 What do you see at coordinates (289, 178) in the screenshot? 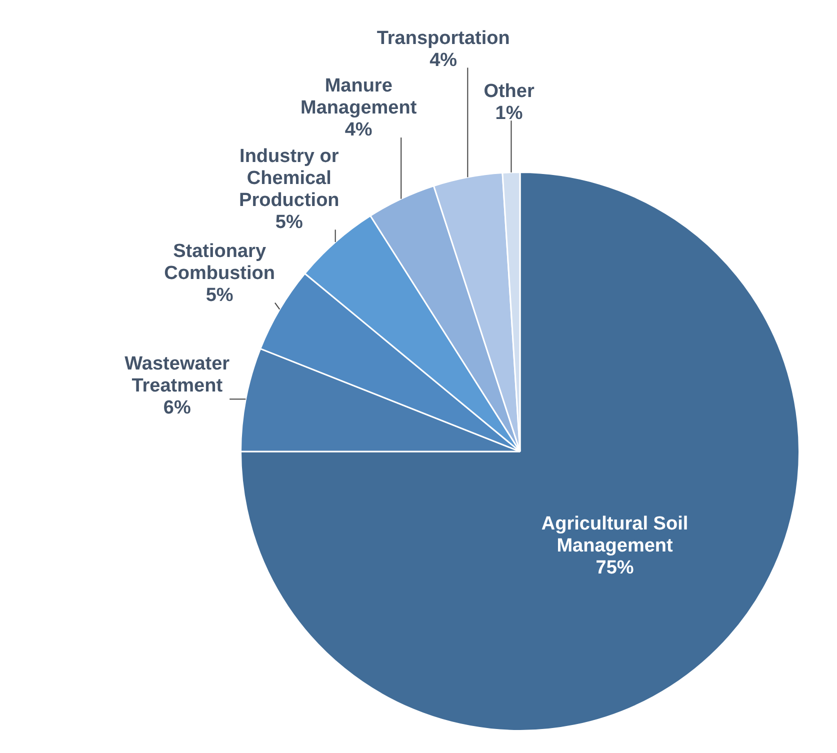
I see `slice-label: Industry or Chemical Production` at bounding box center [289, 178].